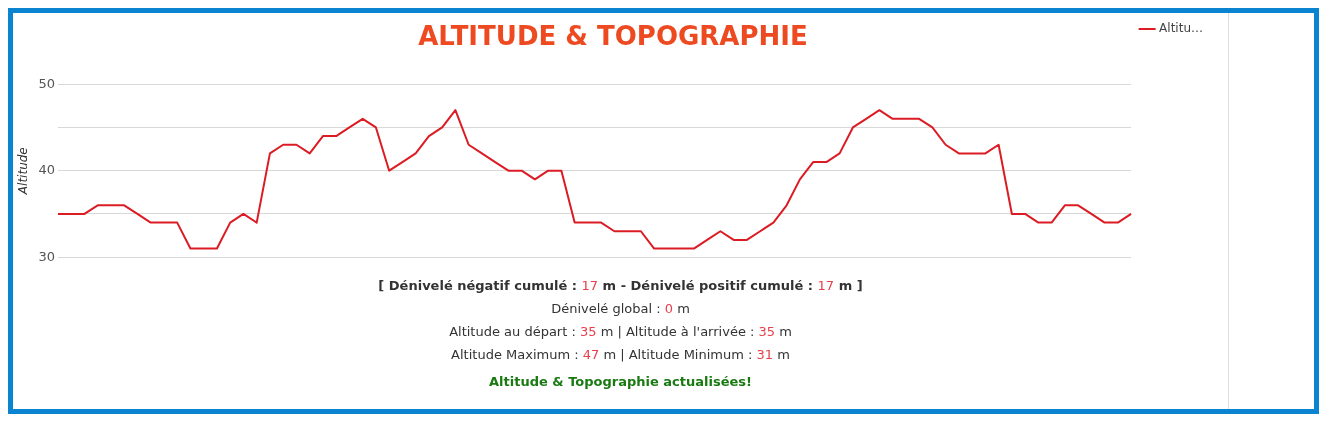 The height and width of the screenshot is (432, 1327). What do you see at coordinates (46, 83) in the screenshot?
I see `y-tick-label: 50` at bounding box center [46, 83].